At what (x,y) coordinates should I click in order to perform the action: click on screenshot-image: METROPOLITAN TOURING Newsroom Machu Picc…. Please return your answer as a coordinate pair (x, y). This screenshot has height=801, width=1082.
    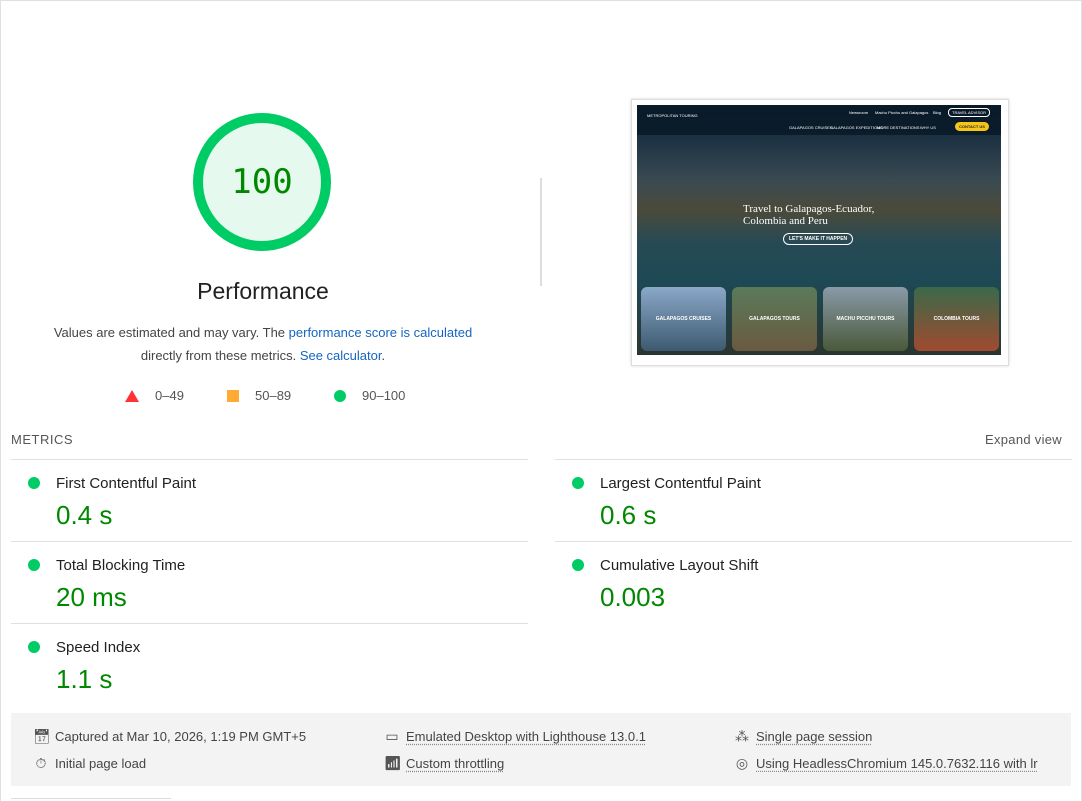
    Looking at the image, I should click on (819, 230).